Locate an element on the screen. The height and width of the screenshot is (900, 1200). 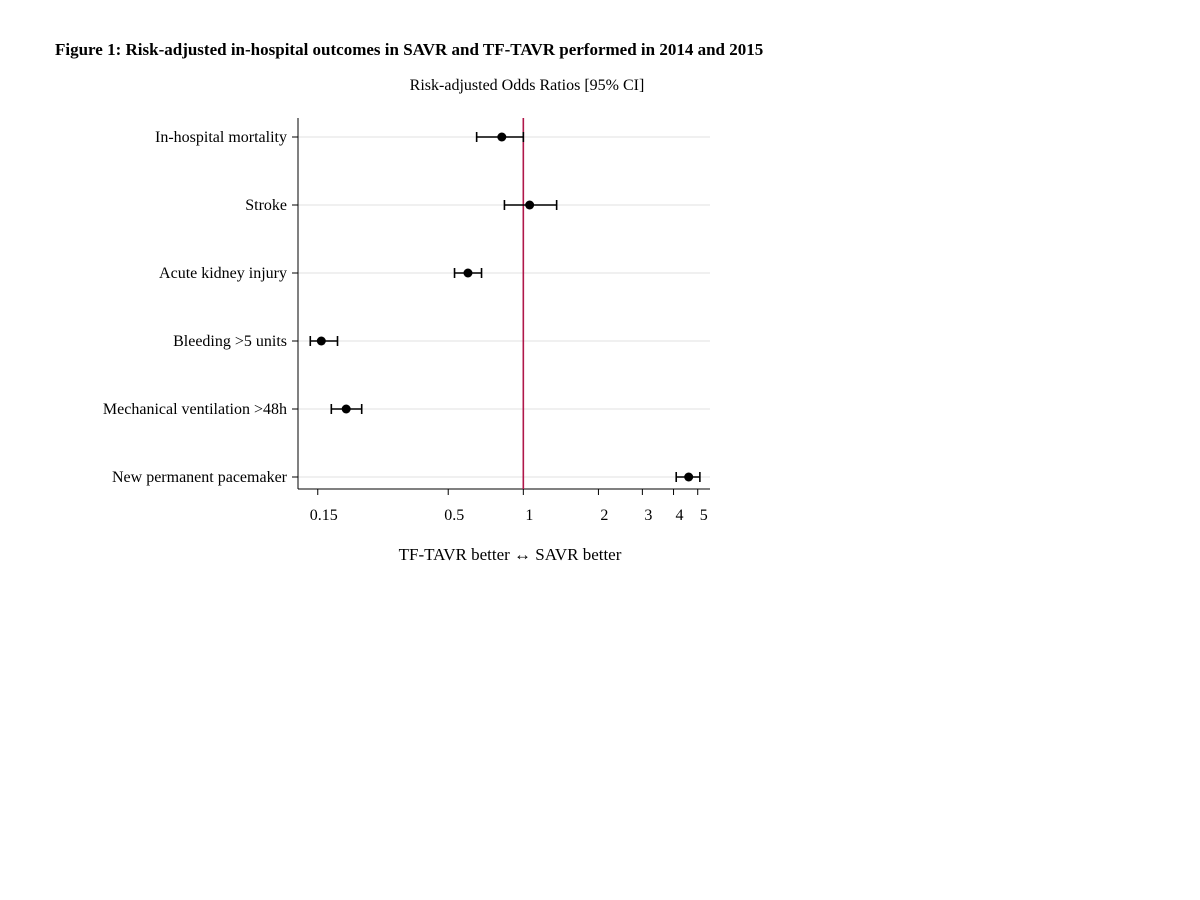
grid-lines is located at coordinates (504, 307).